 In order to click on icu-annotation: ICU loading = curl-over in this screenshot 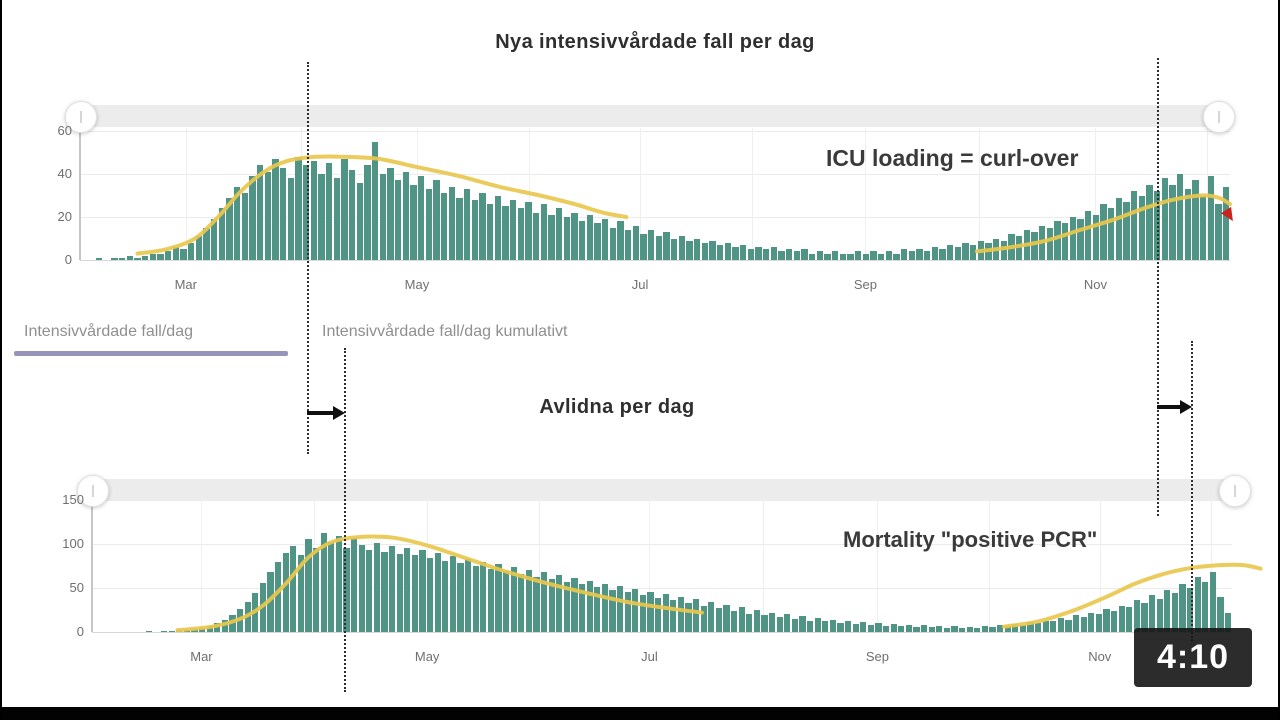, I will do `click(952, 158)`.